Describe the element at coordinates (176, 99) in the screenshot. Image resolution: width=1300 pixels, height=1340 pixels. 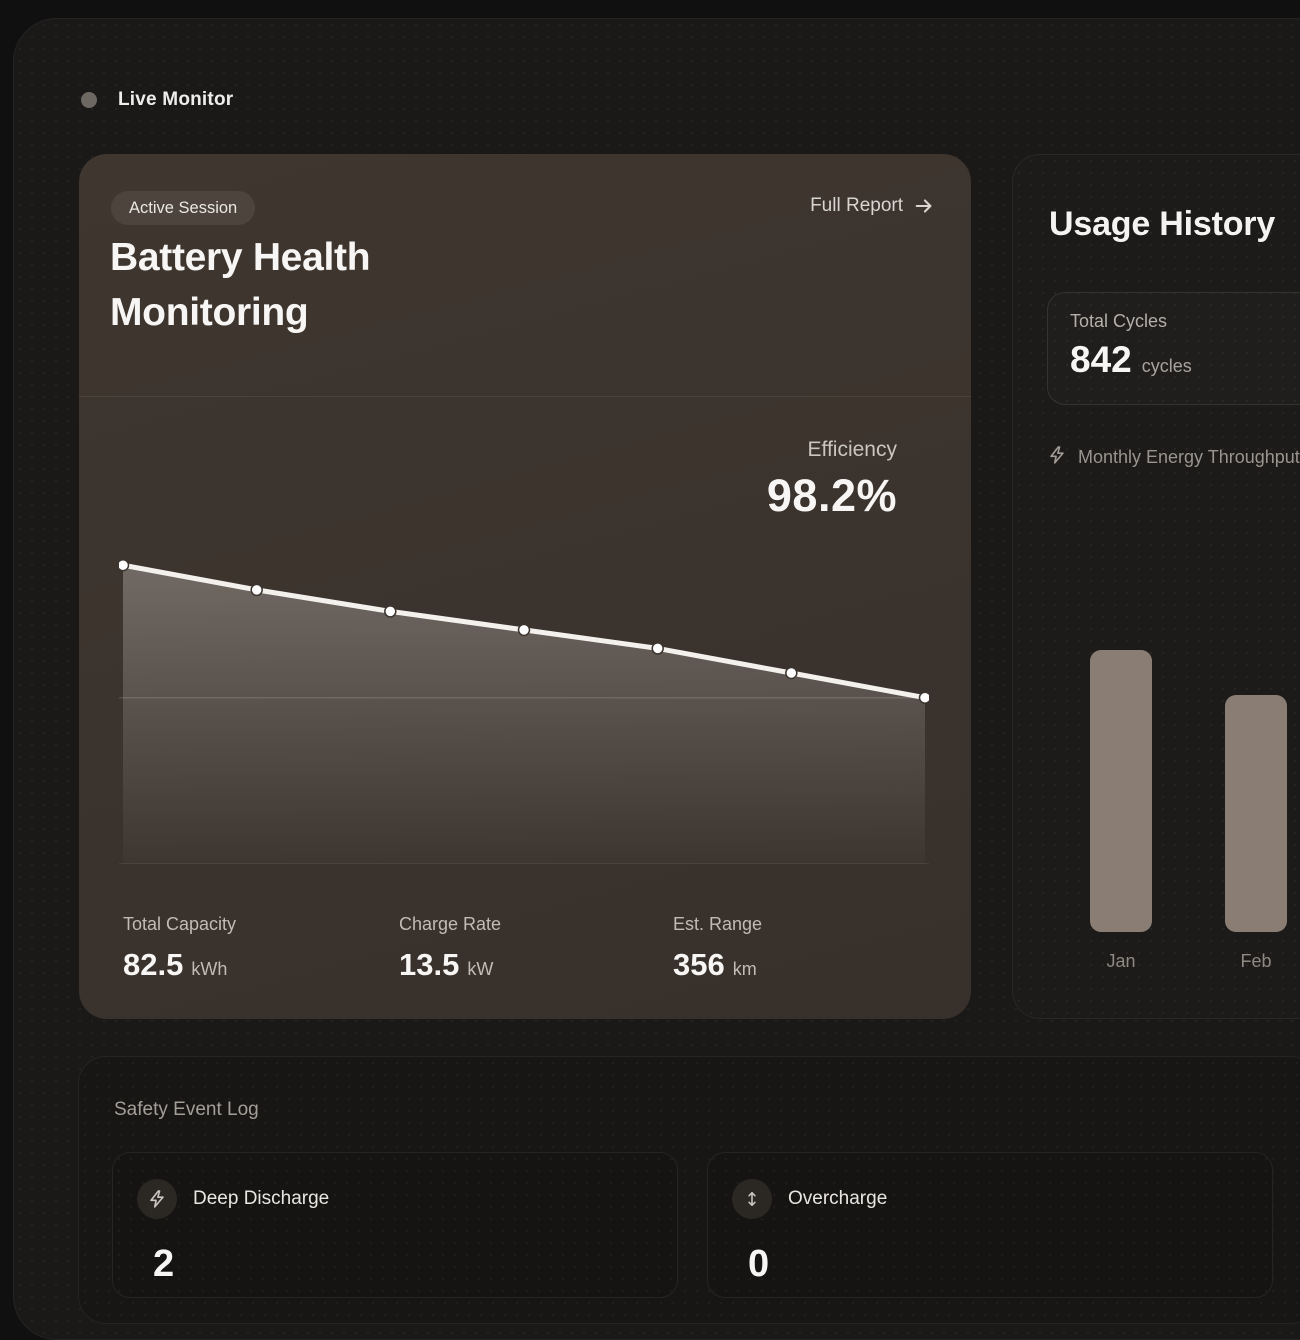
I see `live-monitor-label: Live Monitor` at that location.